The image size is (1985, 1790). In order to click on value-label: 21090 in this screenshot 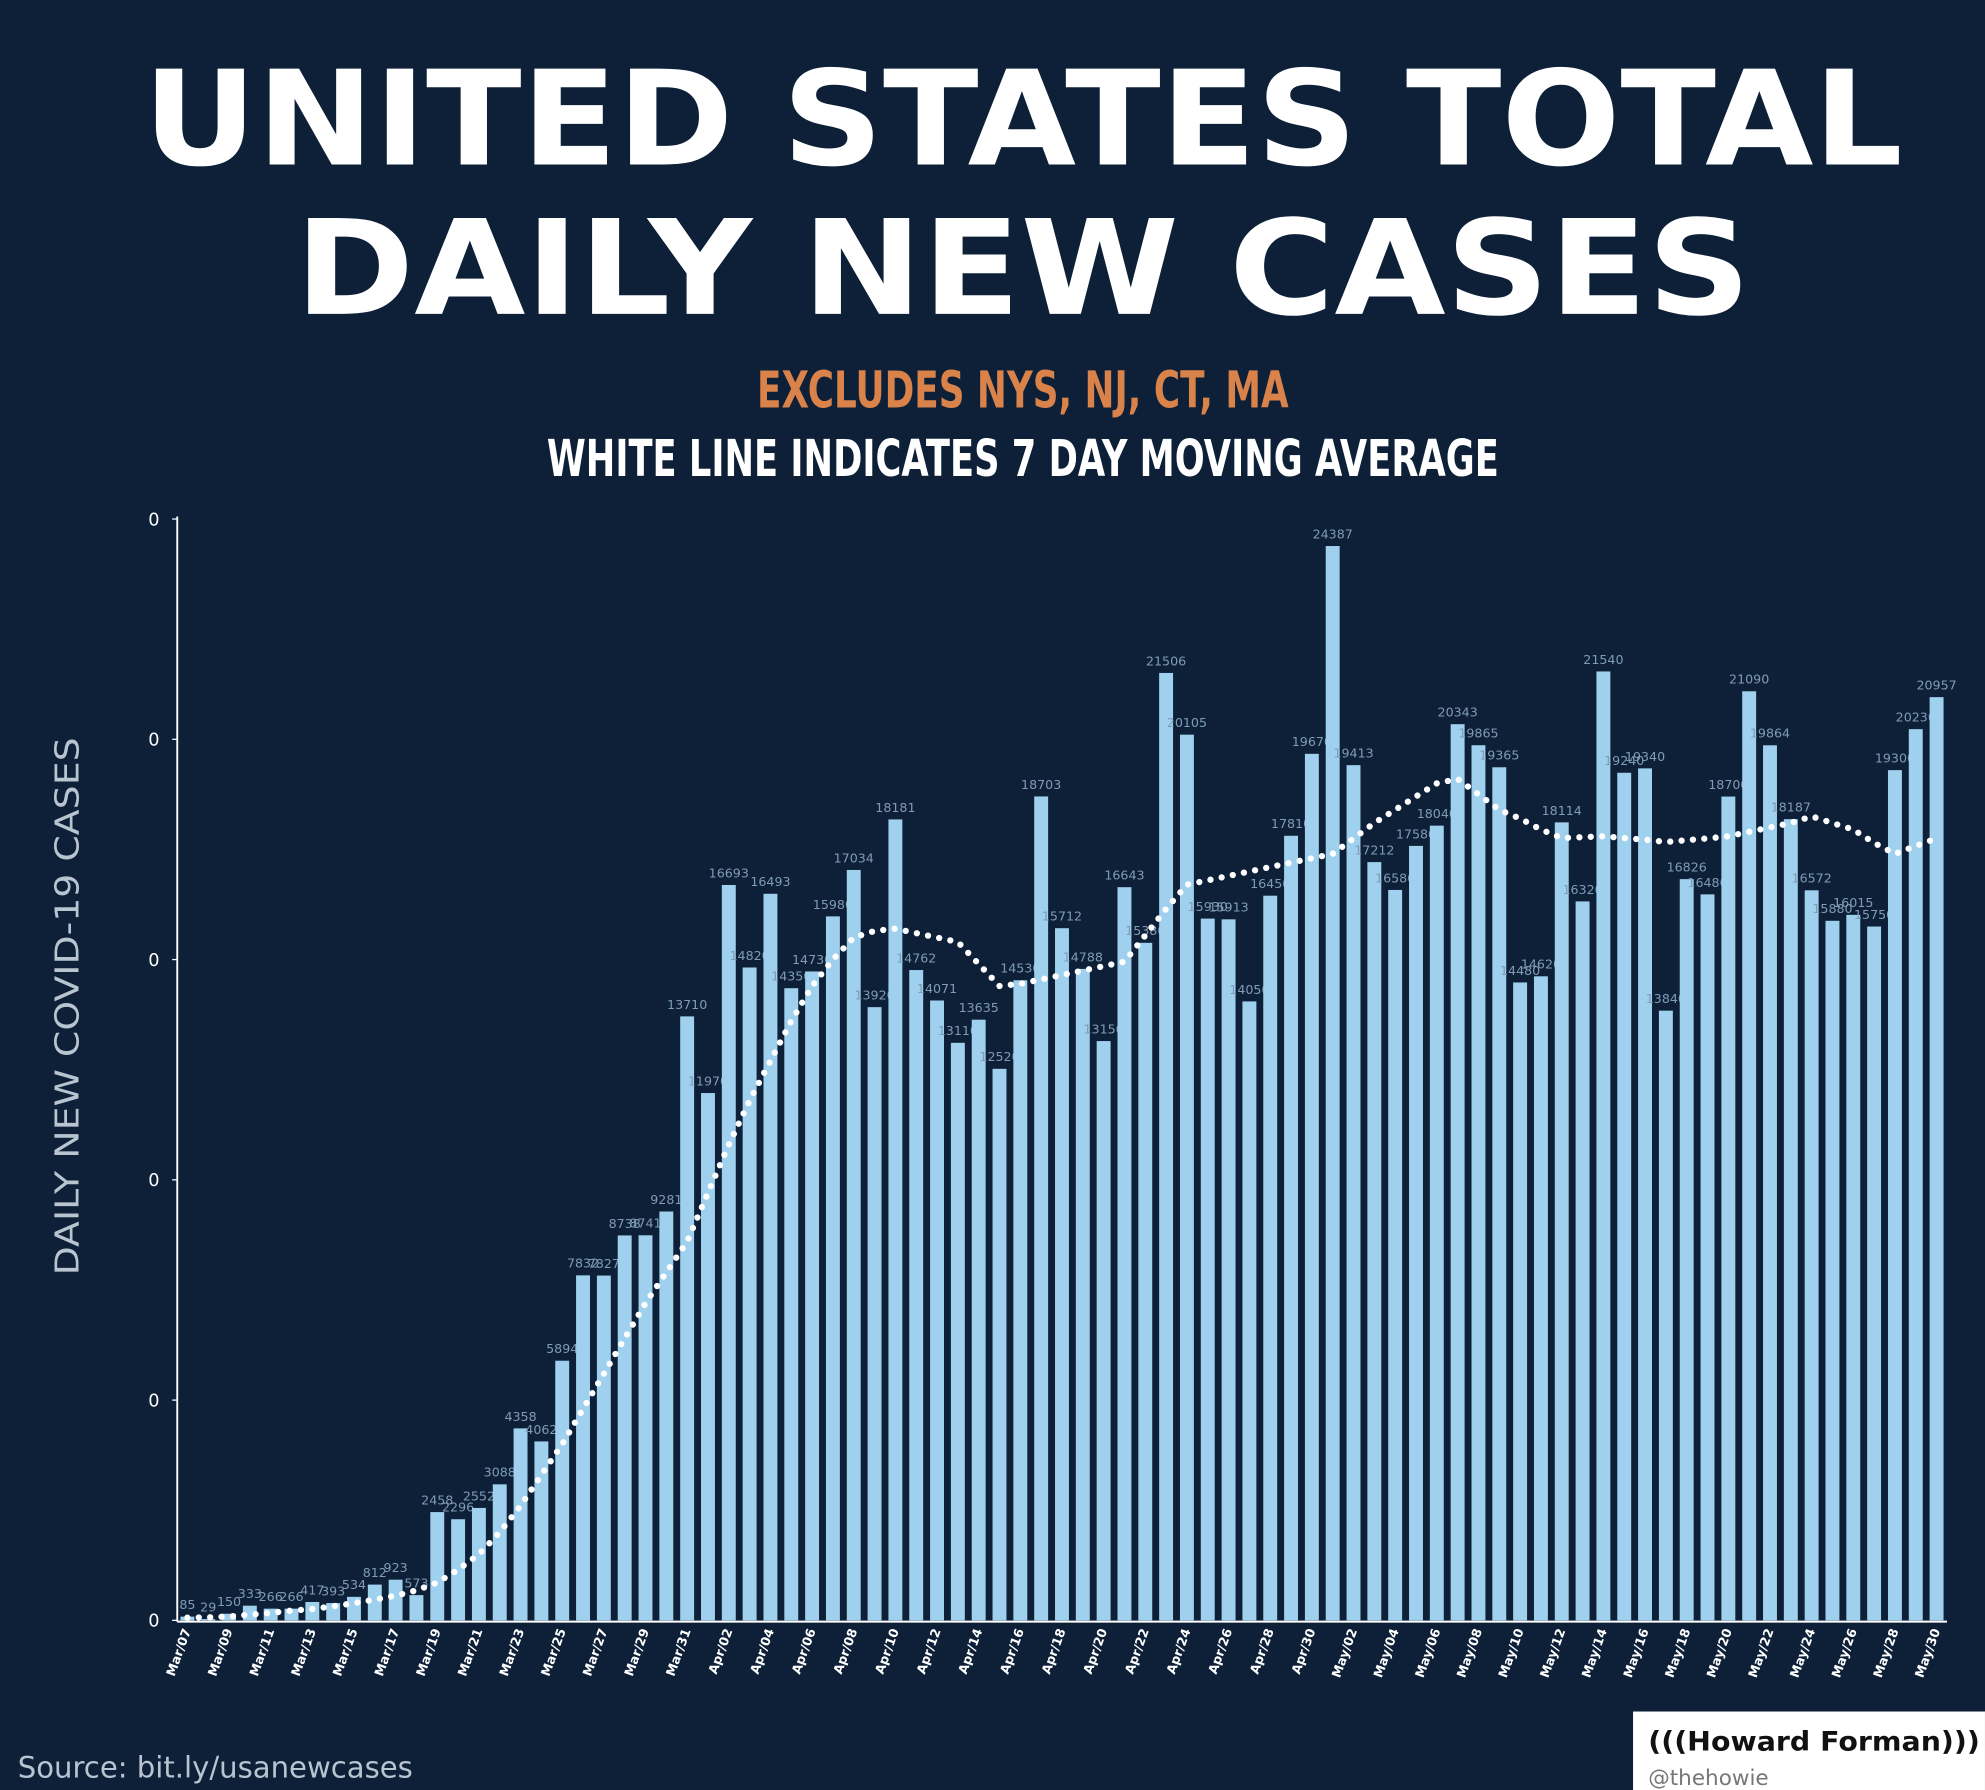, I will do `click(1749, 679)`.